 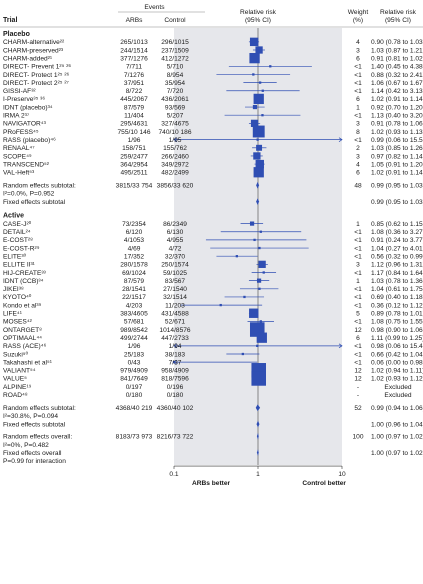 What do you see at coordinates (257, 436) in the screenshot?
I see `overall-random-diamond` at bounding box center [257, 436].